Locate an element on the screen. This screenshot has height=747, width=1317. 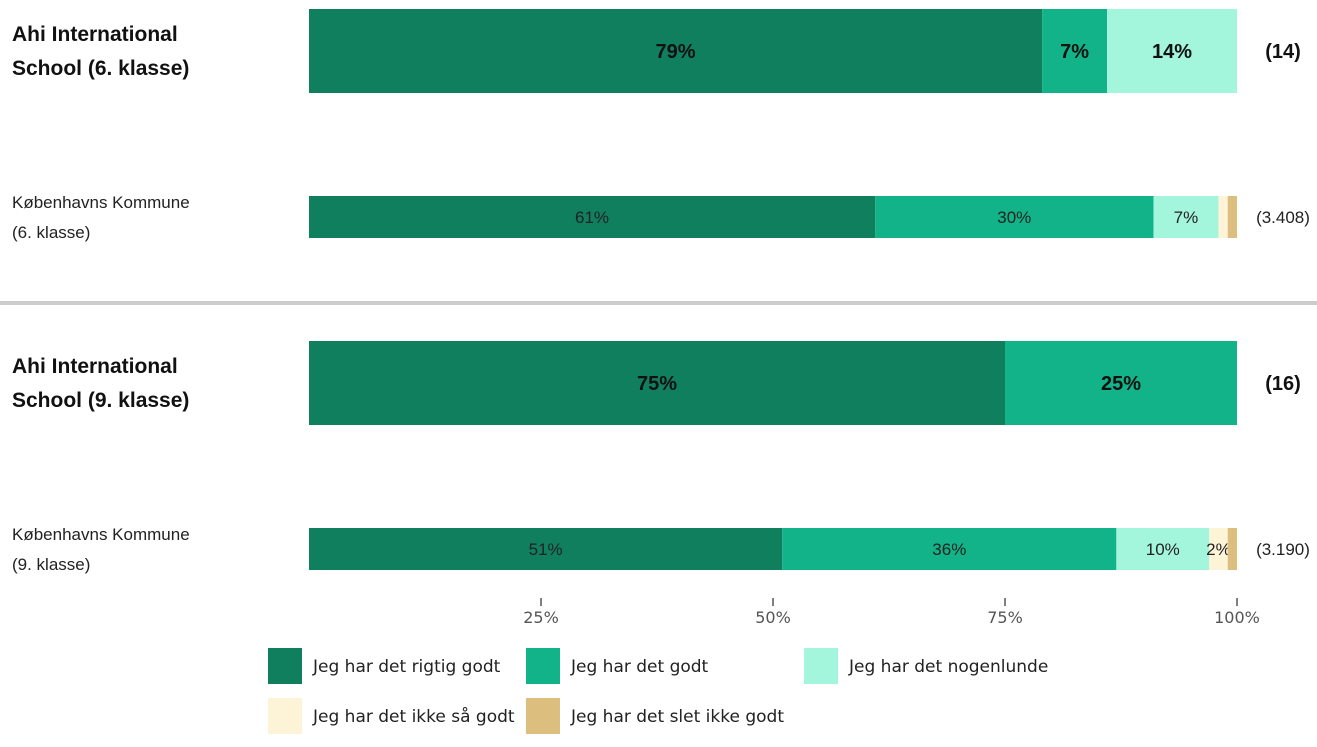
bar-value-label: 25% is located at coordinates (1121, 384).